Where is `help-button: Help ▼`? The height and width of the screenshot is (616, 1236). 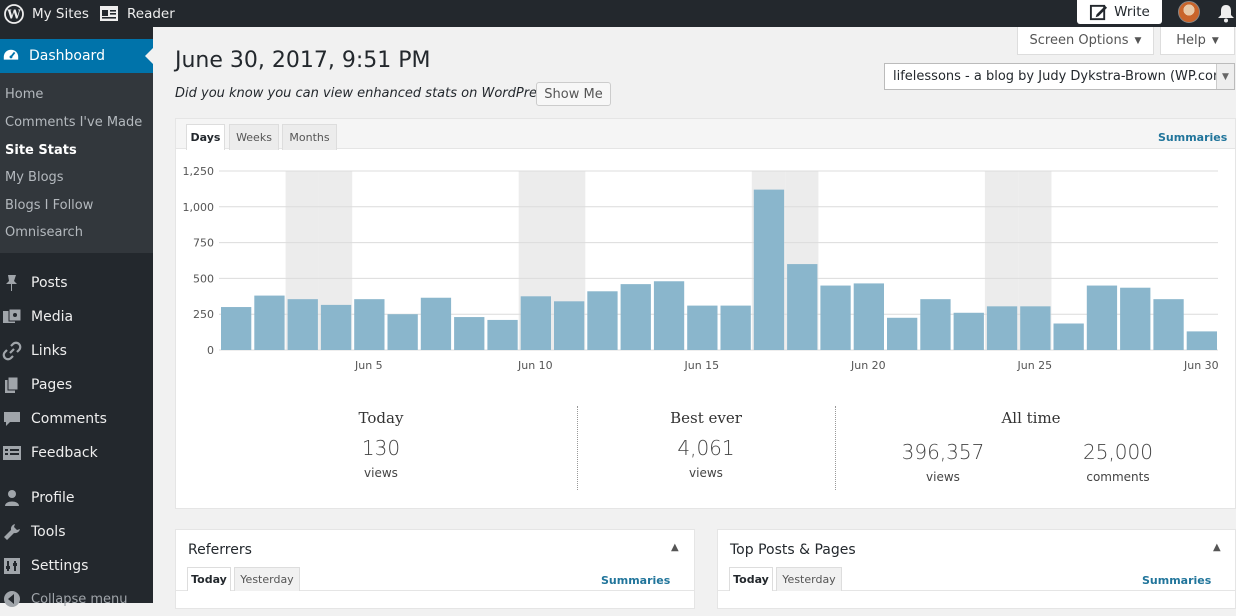 help-button: Help ▼ is located at coordinates (1197, 41).